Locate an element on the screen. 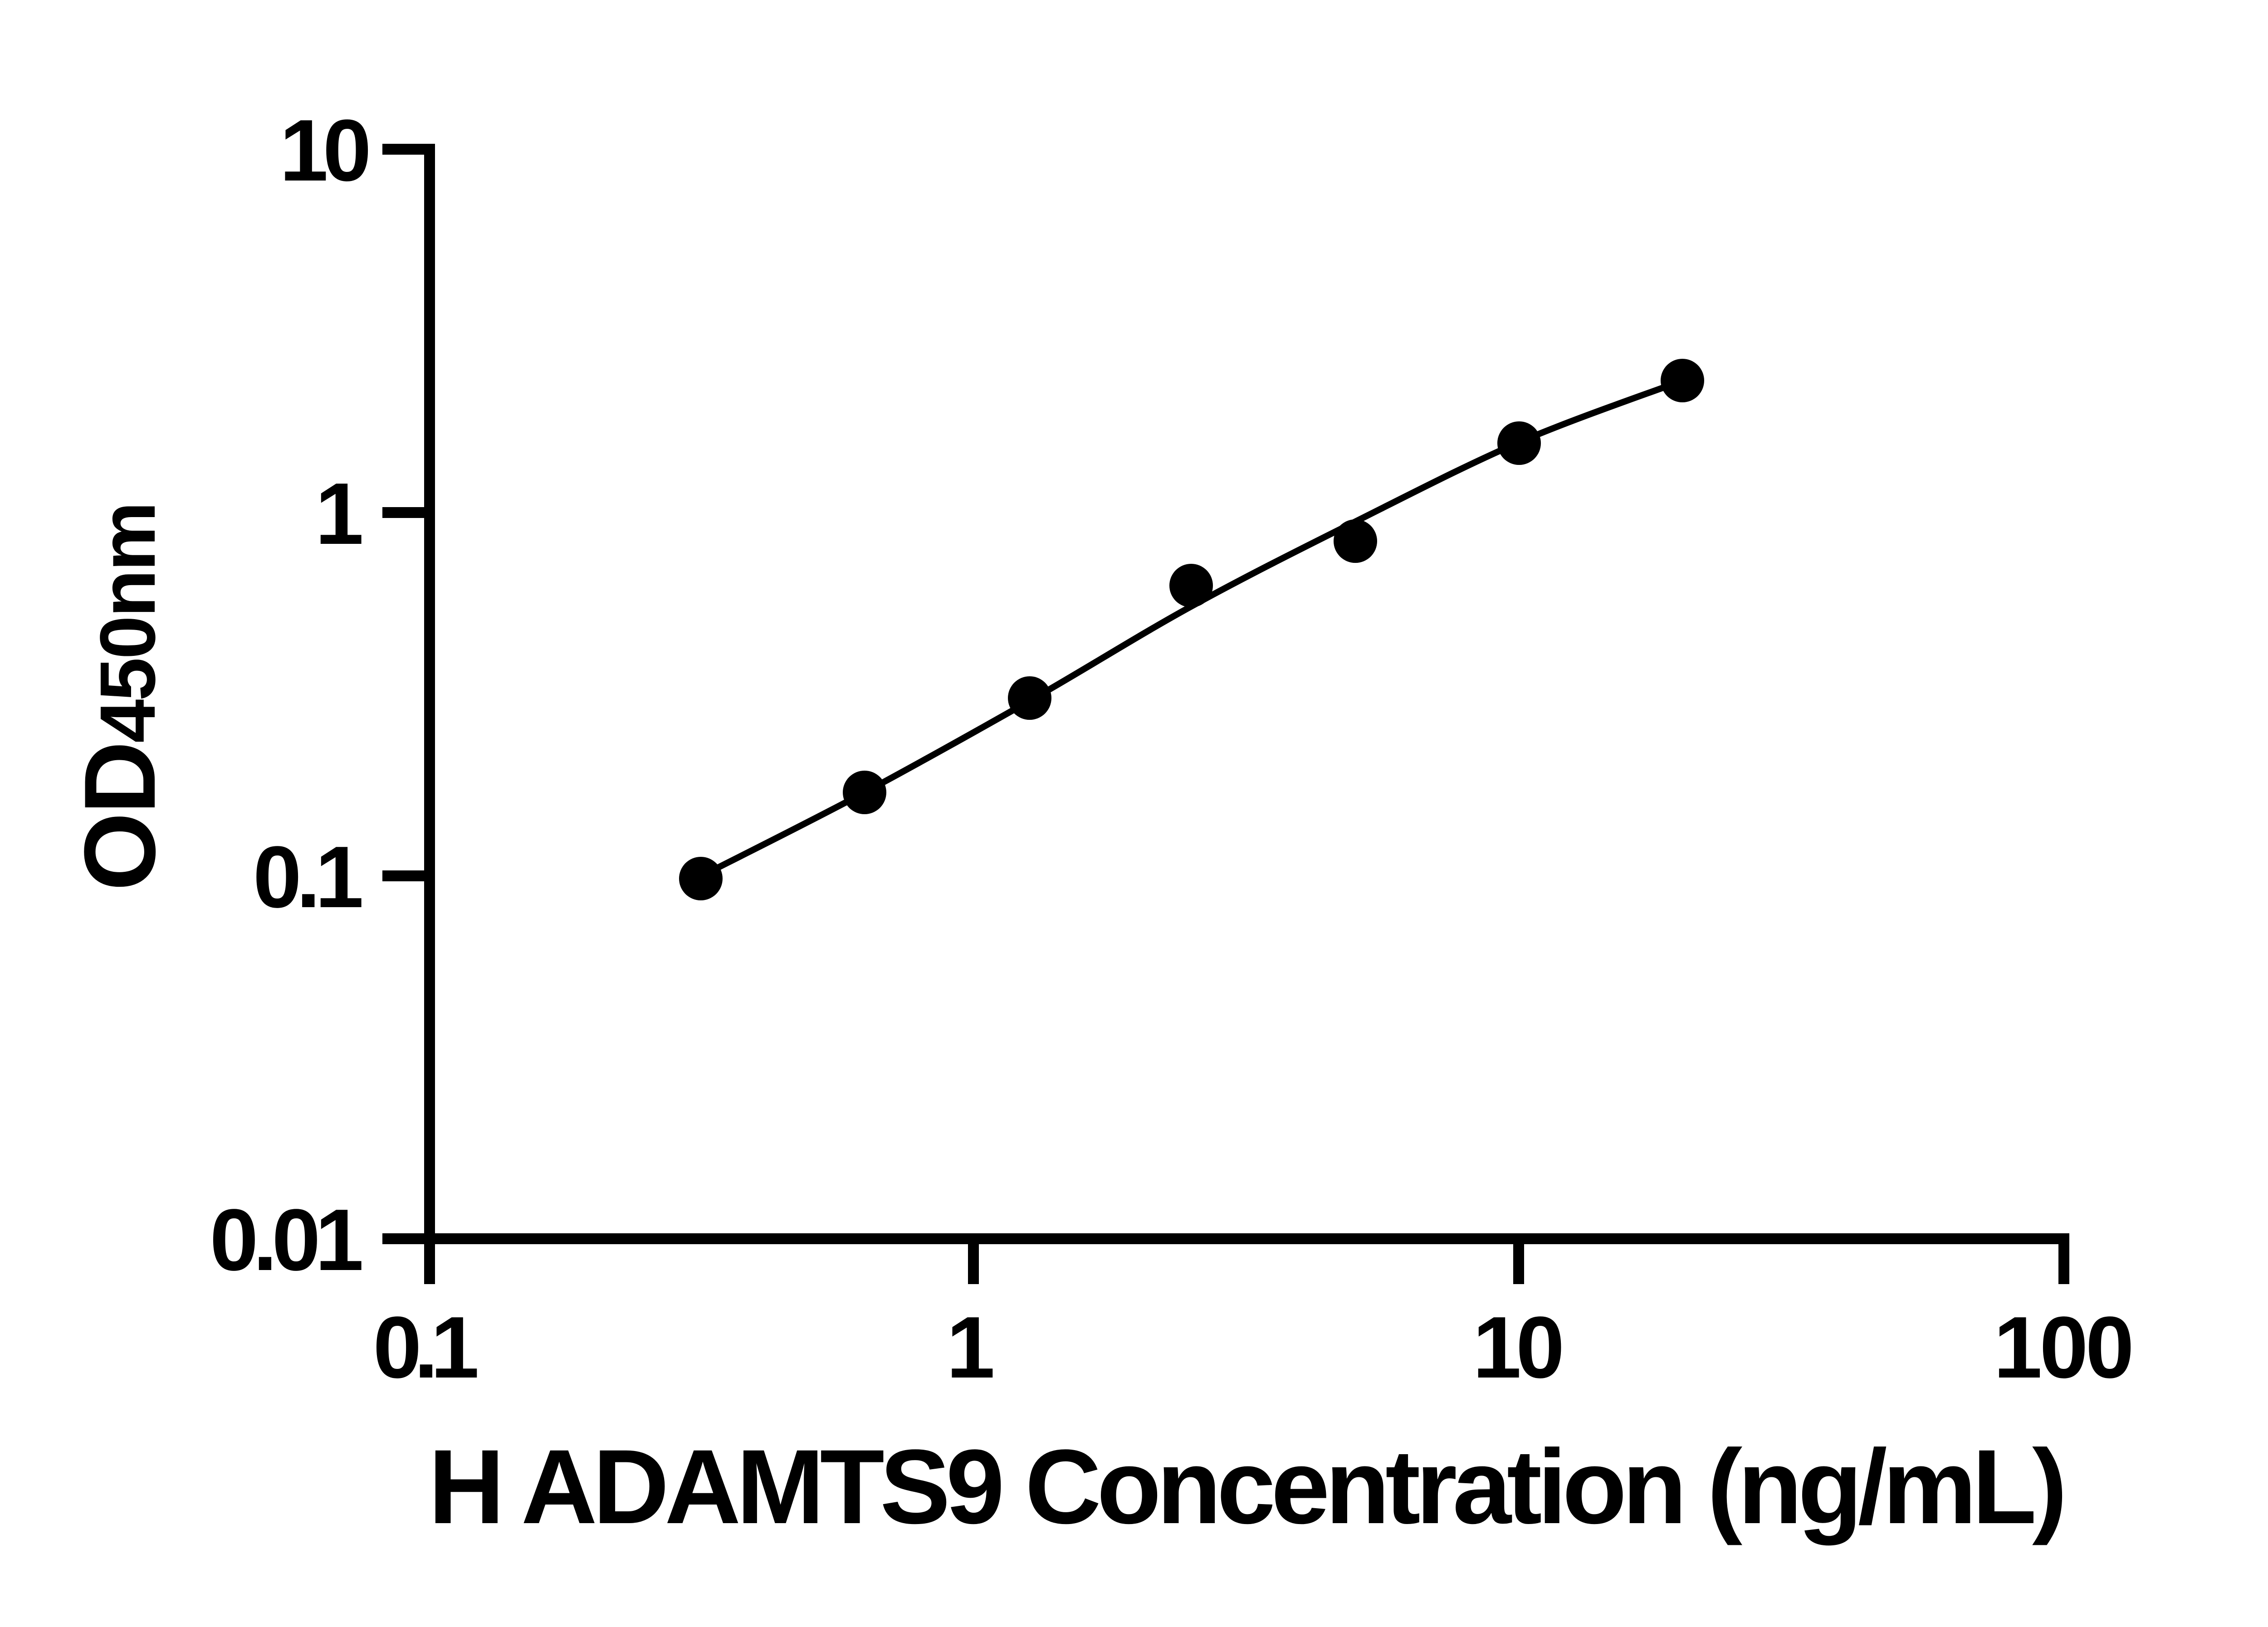  svg-text: 100 is located at coordinates (2063, 1347).